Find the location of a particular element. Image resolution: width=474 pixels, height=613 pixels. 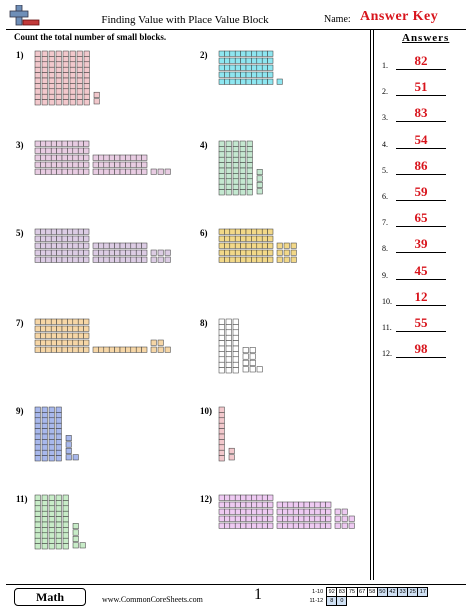

logo-plus-icon is located at coordinates (24, 15).